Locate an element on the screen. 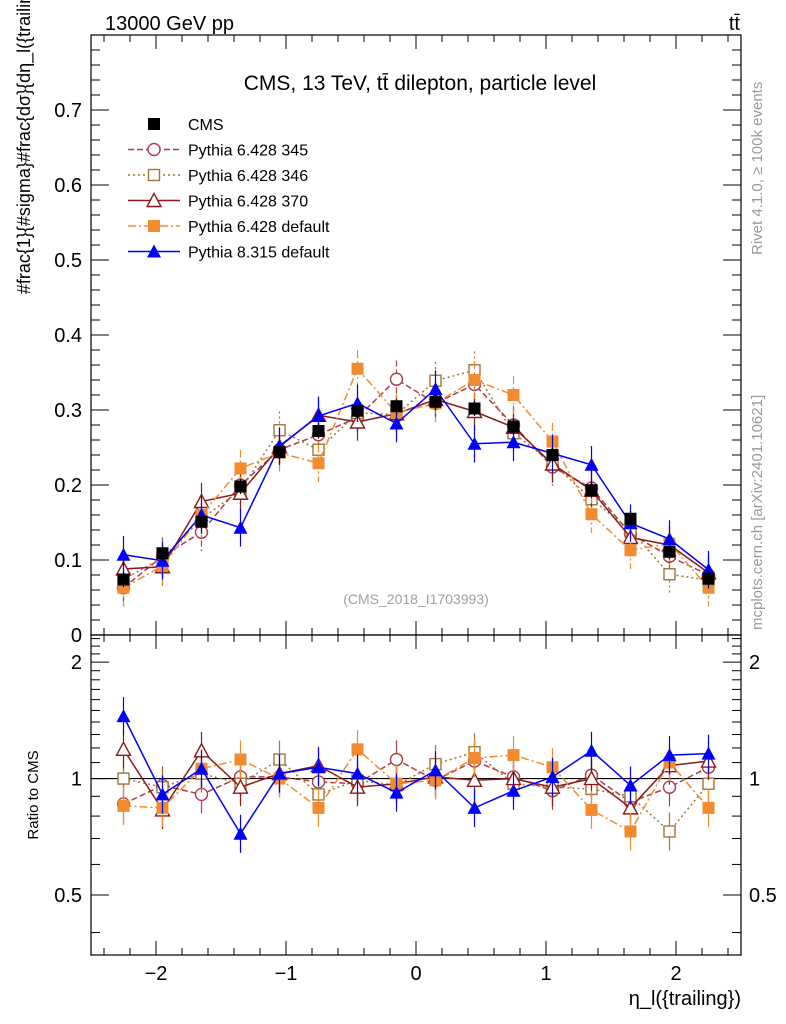 Image resolution: width=786 pixels, height=1024 pixels. ratio-y-axis-label: Ratio to CMS is located at coordinates (33, 794).